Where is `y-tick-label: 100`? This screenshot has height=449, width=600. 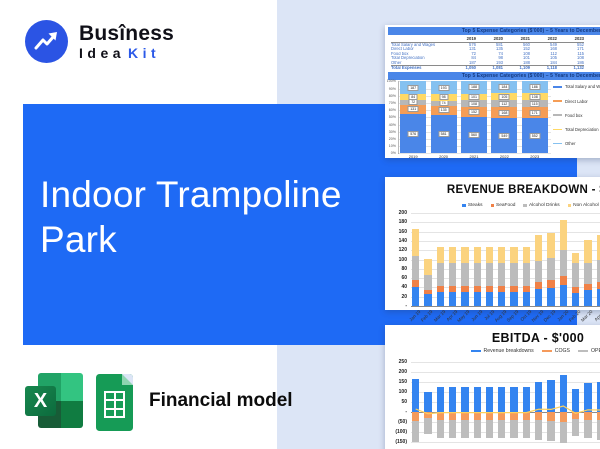 y-tick-label: 100 is located at coordinates (402, 392).